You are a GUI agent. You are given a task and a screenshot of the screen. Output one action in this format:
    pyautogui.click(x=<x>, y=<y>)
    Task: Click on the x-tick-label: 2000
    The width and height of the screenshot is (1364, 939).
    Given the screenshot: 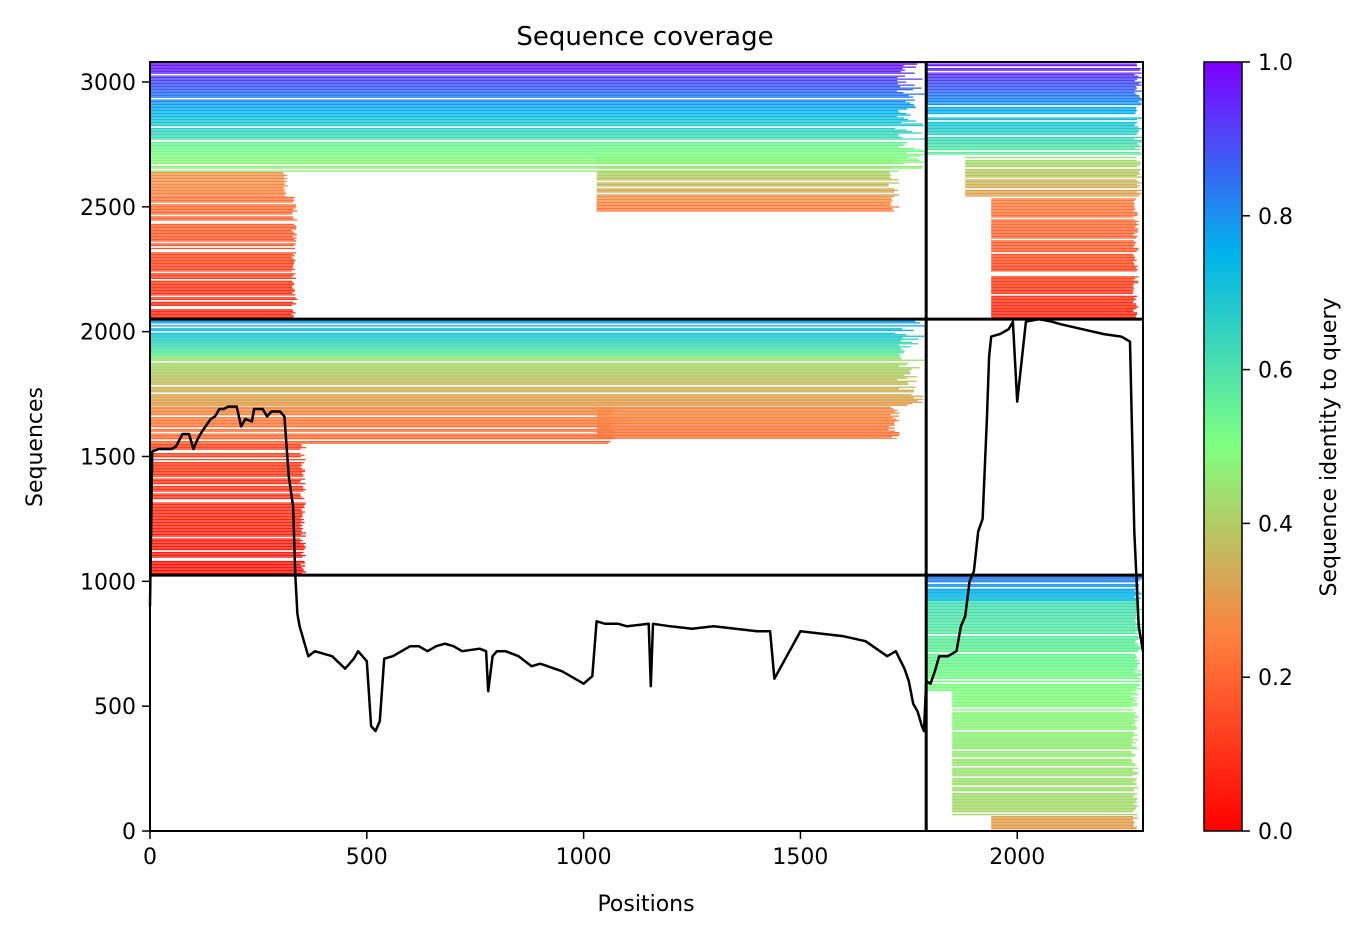 What is the action you would take?
    pyautogui.click(x=1017, y=857)
    